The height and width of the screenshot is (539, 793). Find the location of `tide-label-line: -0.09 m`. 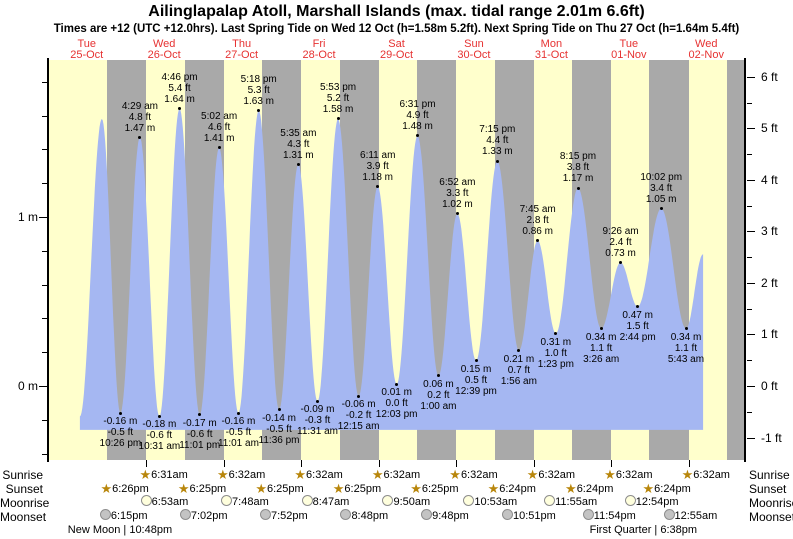

tide-label-line: -0.09 m is located at coordinates (317, 410).